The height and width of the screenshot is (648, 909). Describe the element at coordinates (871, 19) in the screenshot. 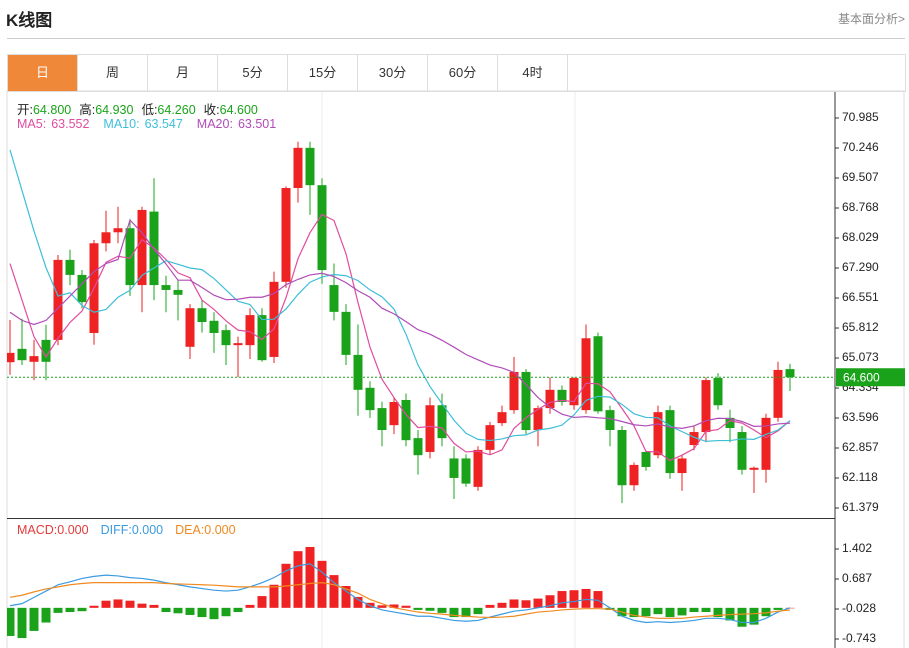

I see `fundamental-link: 基本面分析>` at that location.